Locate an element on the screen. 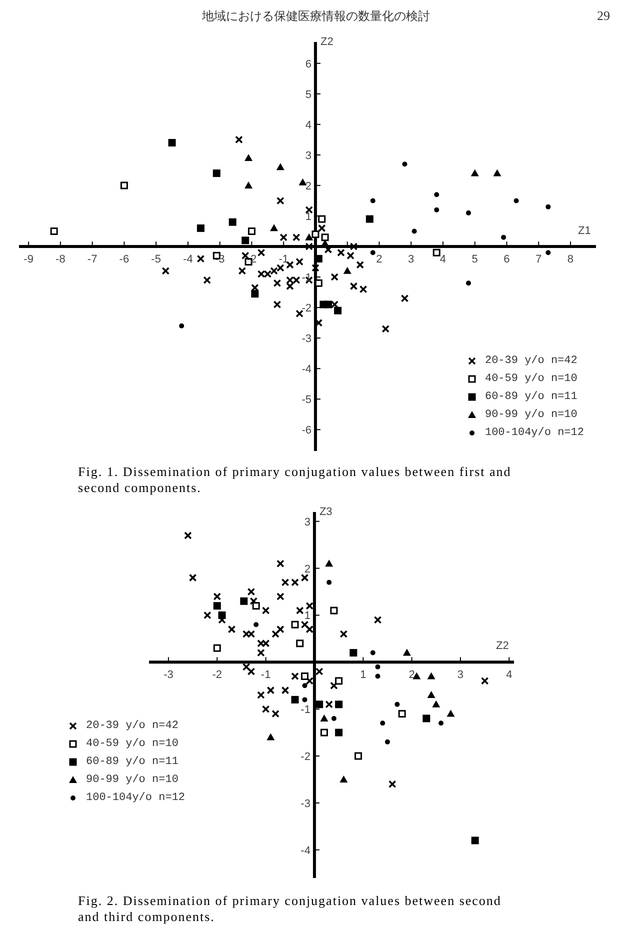 This screenshot has height=931, width=632. y-tick-label: 1 is located at coordinates (307, 616).